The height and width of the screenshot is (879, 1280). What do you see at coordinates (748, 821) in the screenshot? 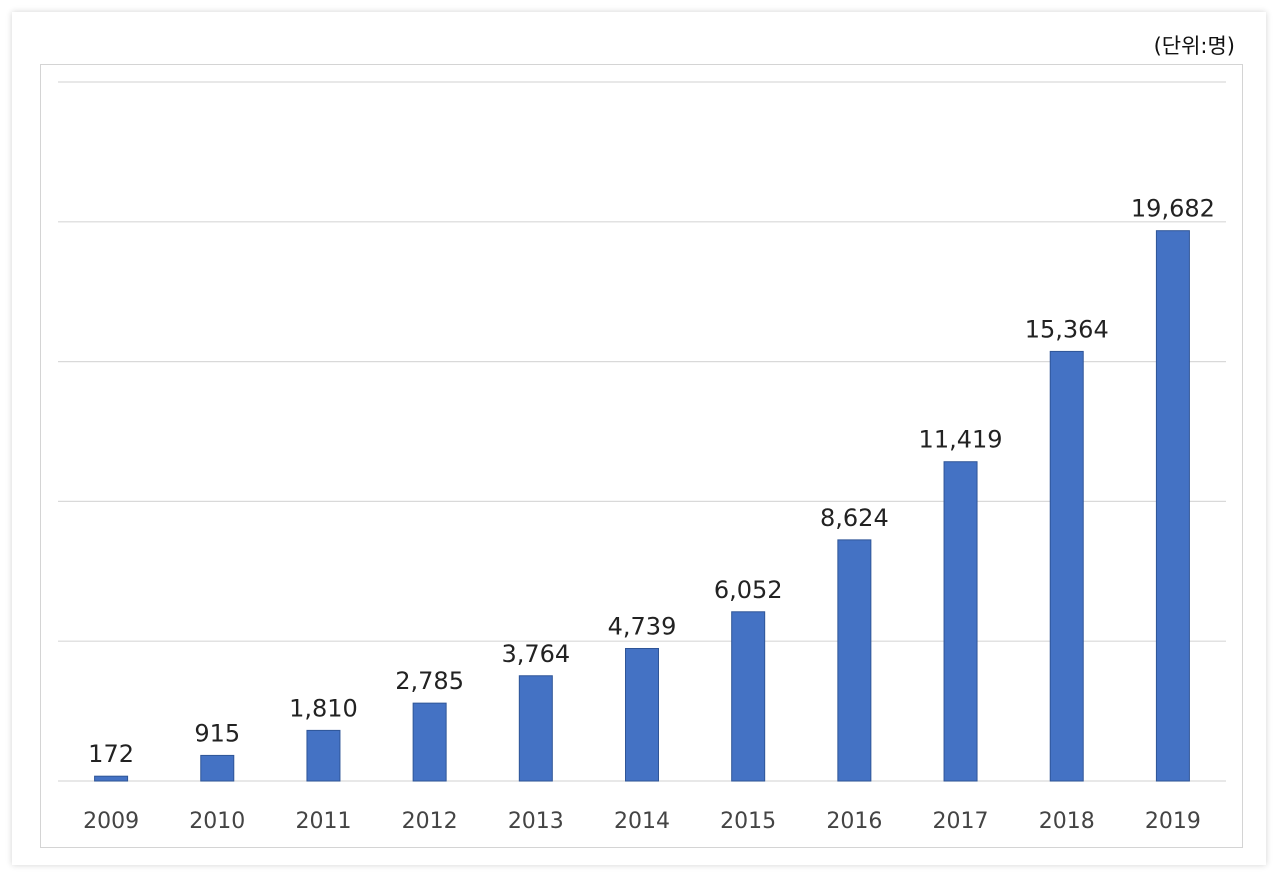
I see `x-tick-label: 2015` at bounding box center [748, 821].